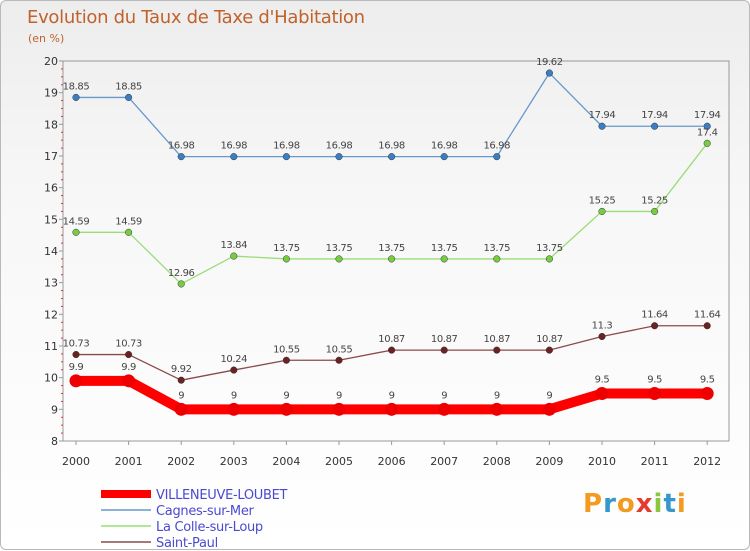  What do you see at coordinates (51, 219) in the screenshot?
I see `y-tick-label: 15` at bounding box center [51, 219].